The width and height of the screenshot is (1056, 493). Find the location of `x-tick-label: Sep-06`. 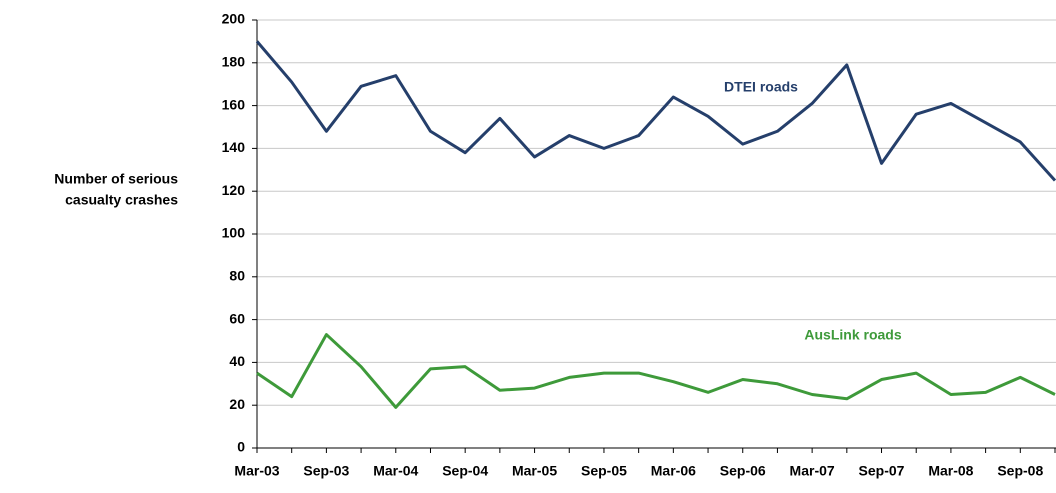

x-tick-label: Sep-06 is located at coordinates (743, 471).